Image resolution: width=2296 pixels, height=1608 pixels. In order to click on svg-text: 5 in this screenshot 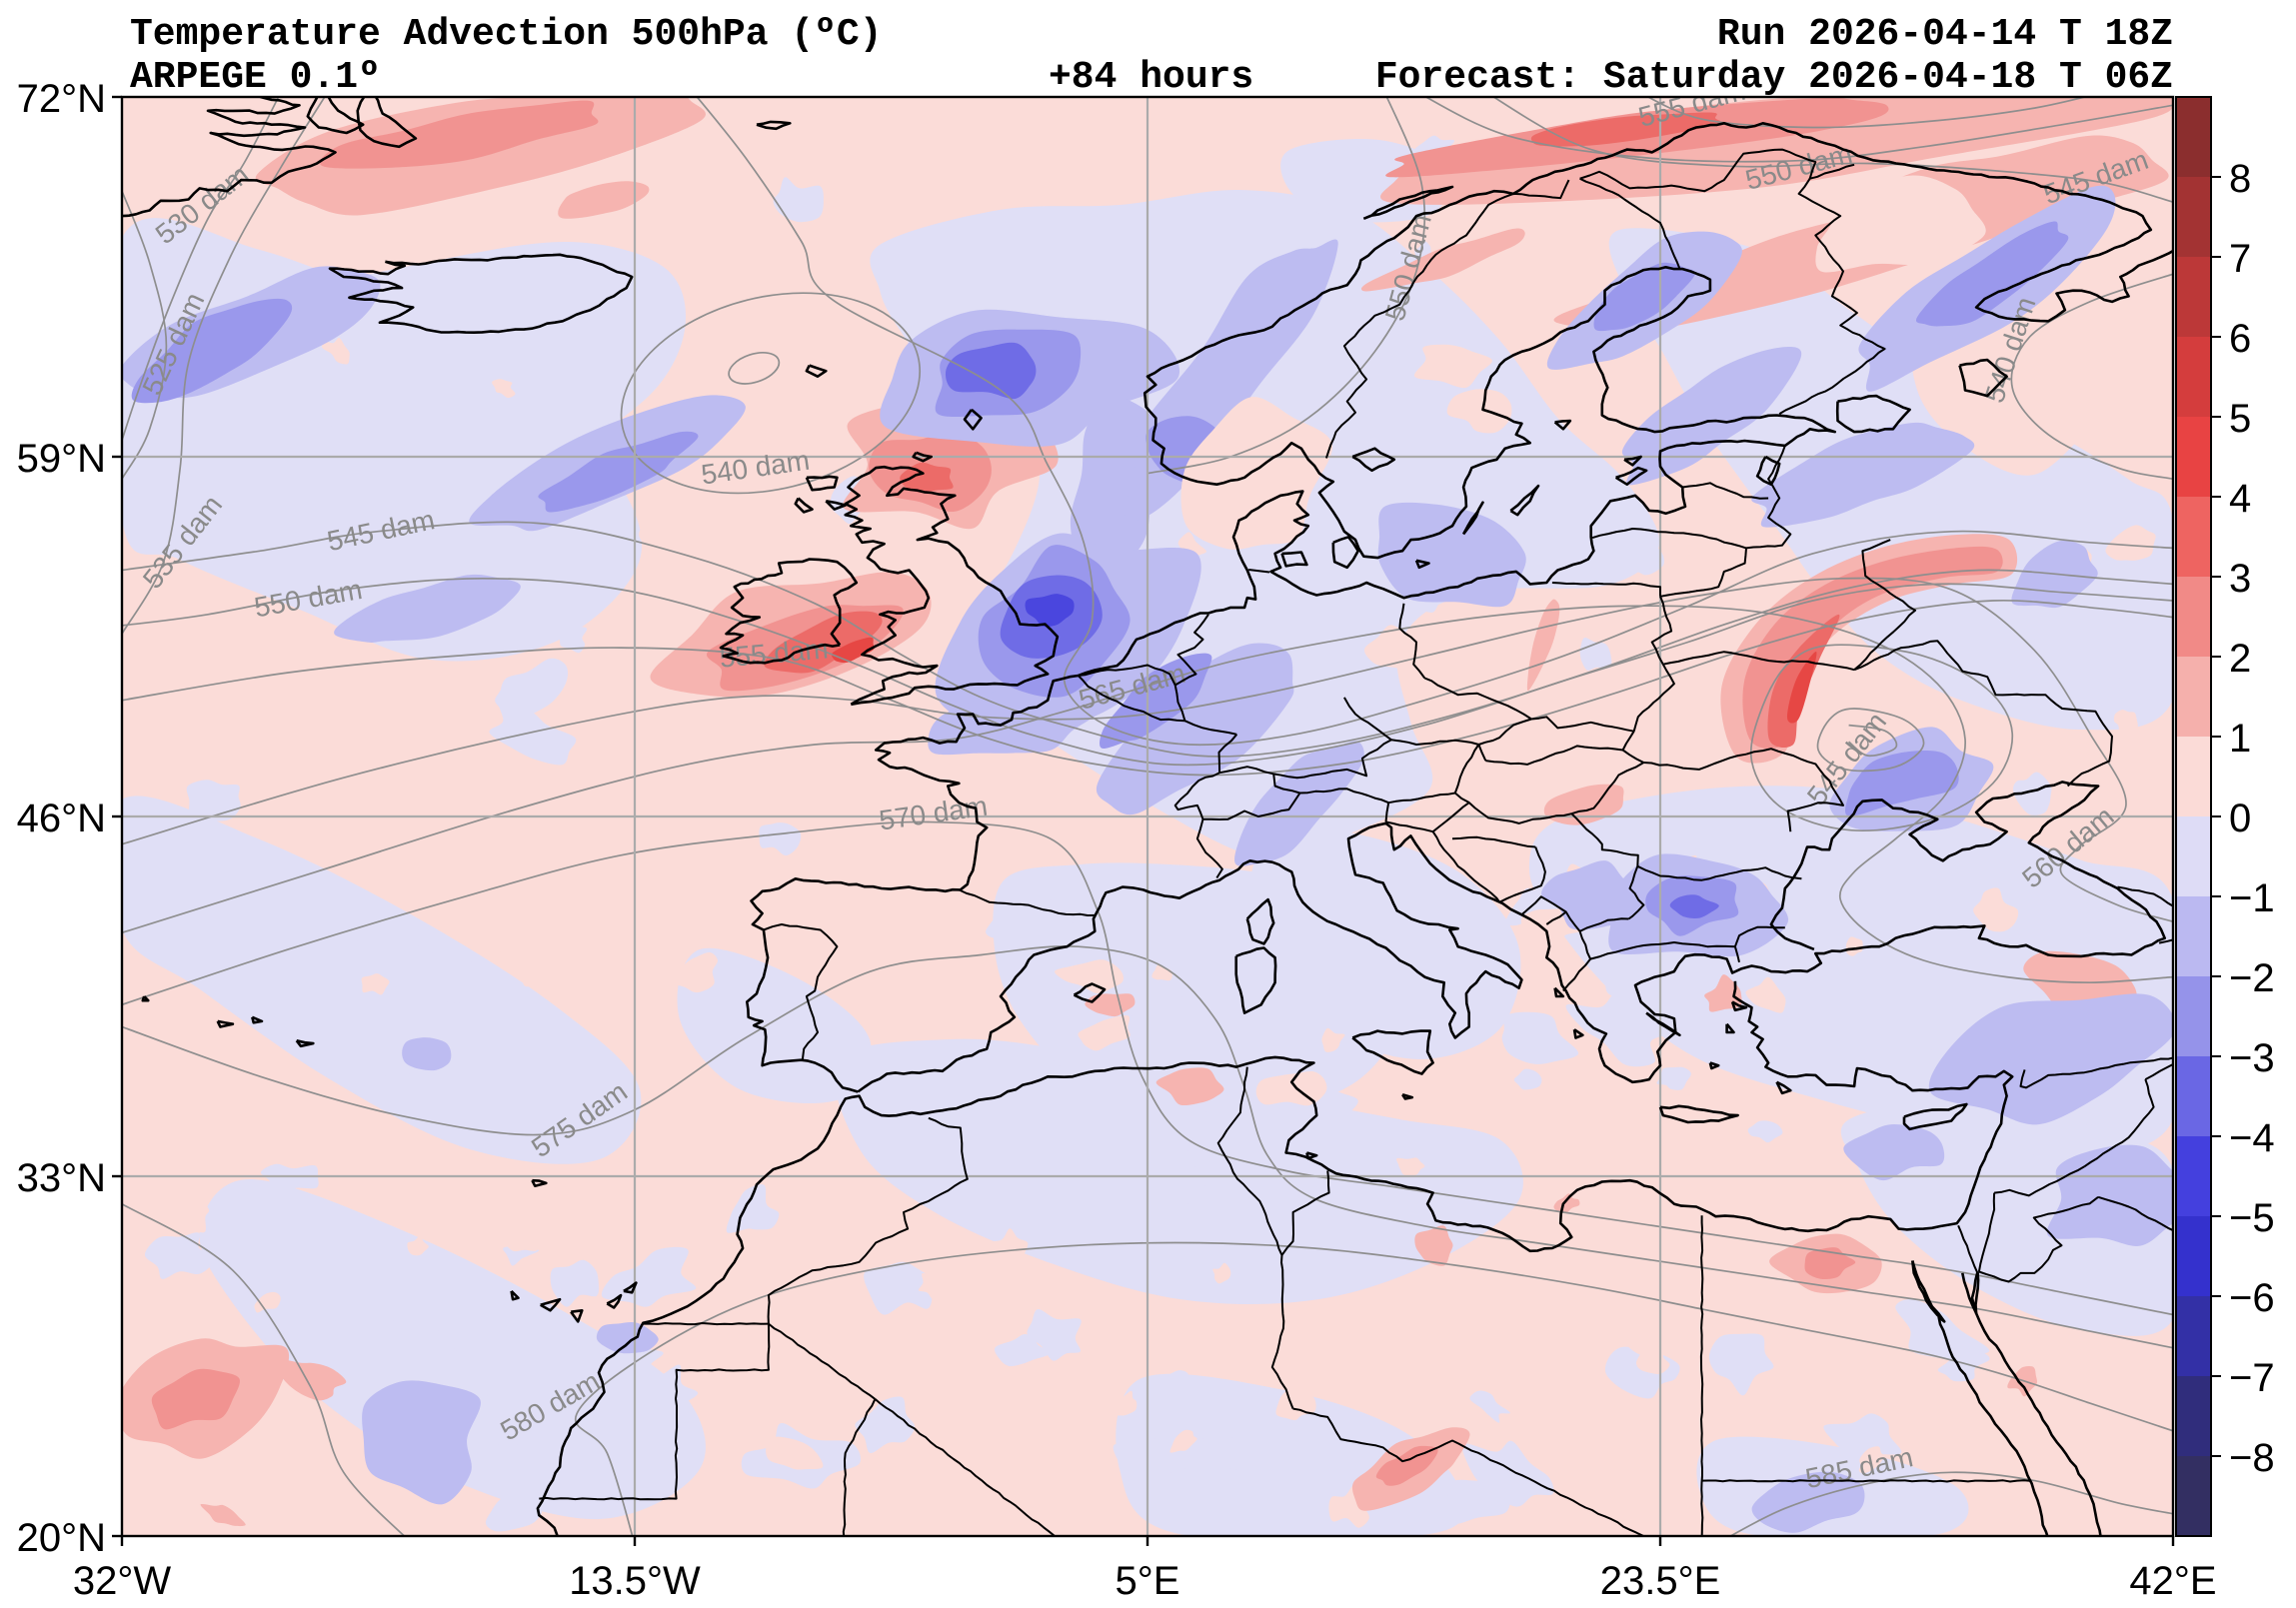, I will do `click(2240, 419)`.